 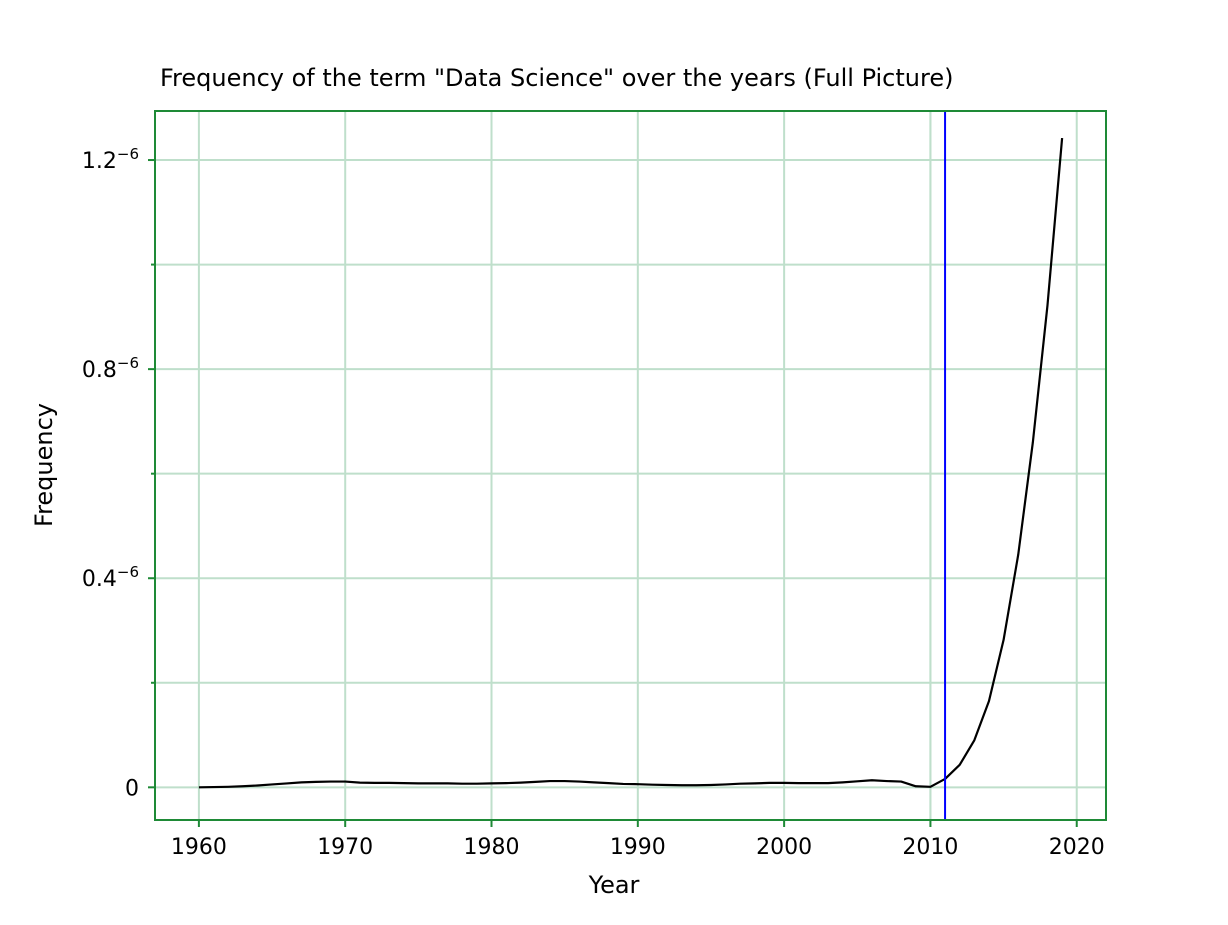 What do you see at coordinates (110, 473) in the screenshot?
I see `y-tick-labels: 0 0.4−6 0.8−6 1.2−6` at bounding box center [110, 473].